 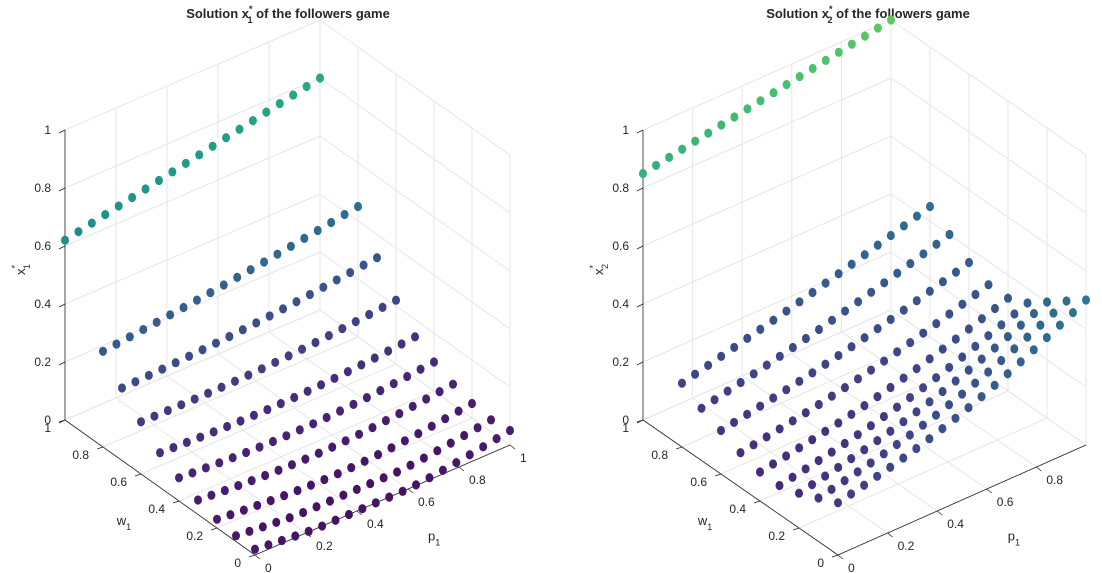 I want to click on x-axis-label: p1, so click(x=434, y=538).